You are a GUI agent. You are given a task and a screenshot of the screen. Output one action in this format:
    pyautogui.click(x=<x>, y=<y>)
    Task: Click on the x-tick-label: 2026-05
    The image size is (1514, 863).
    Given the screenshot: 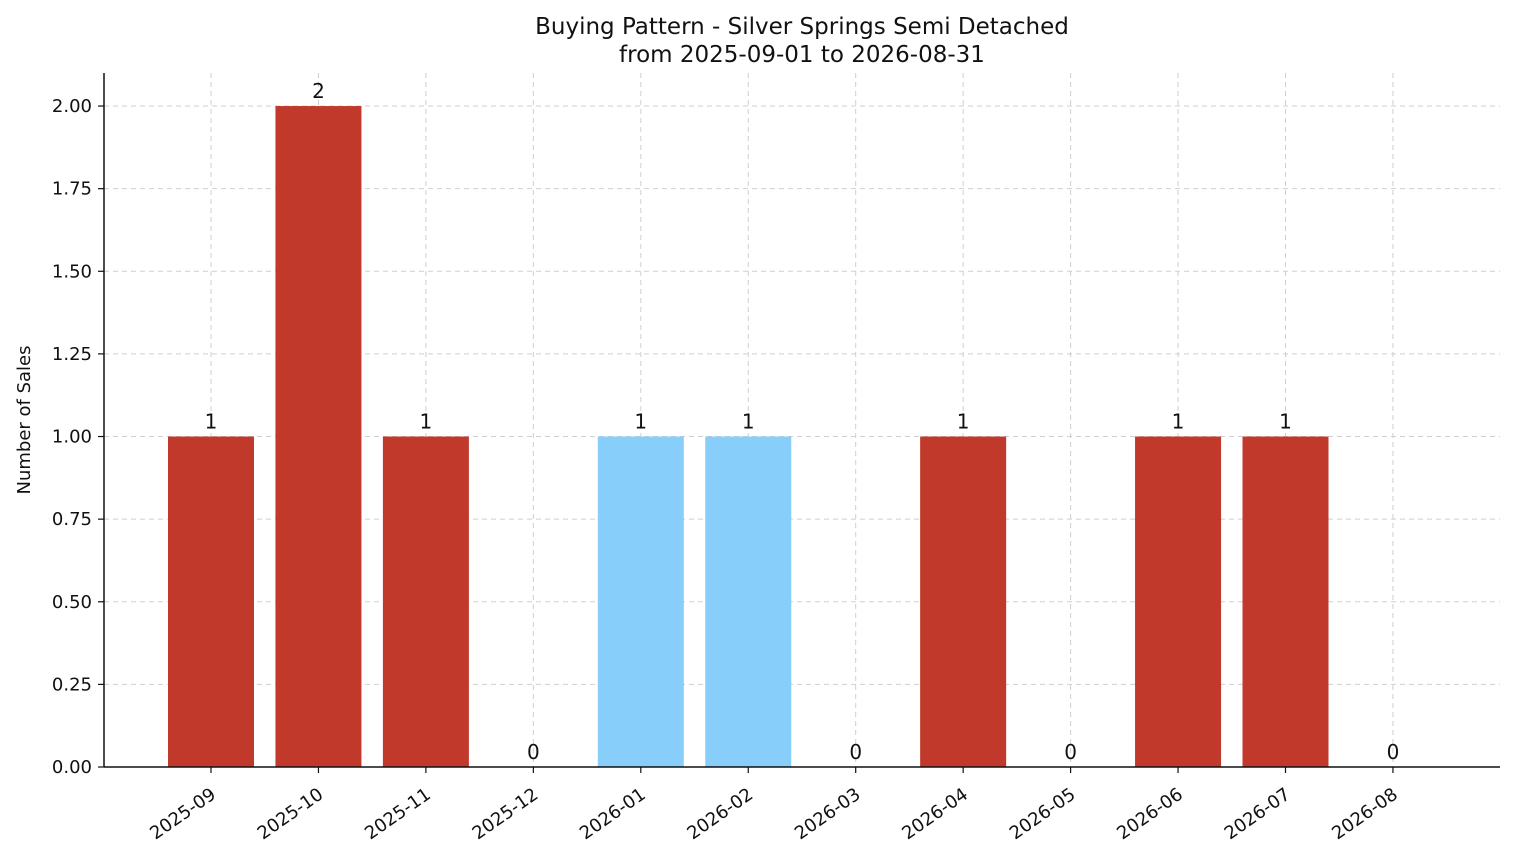 What is the action you would take?
    pyautogui.click(x=1043, y=814)
    